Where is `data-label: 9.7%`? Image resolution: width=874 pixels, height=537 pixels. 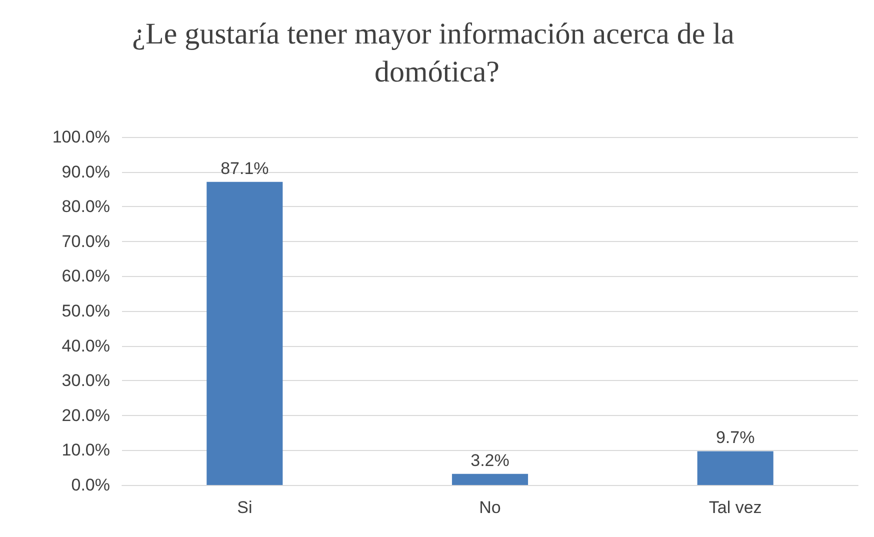 data-label: 9.7% is located at coordinates (735, 438).